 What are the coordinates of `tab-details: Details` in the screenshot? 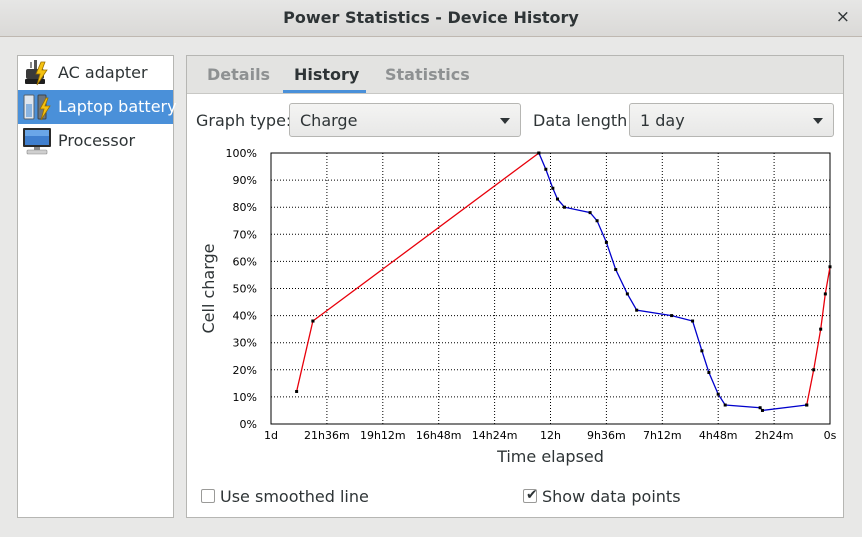 It's located at (239, 74).